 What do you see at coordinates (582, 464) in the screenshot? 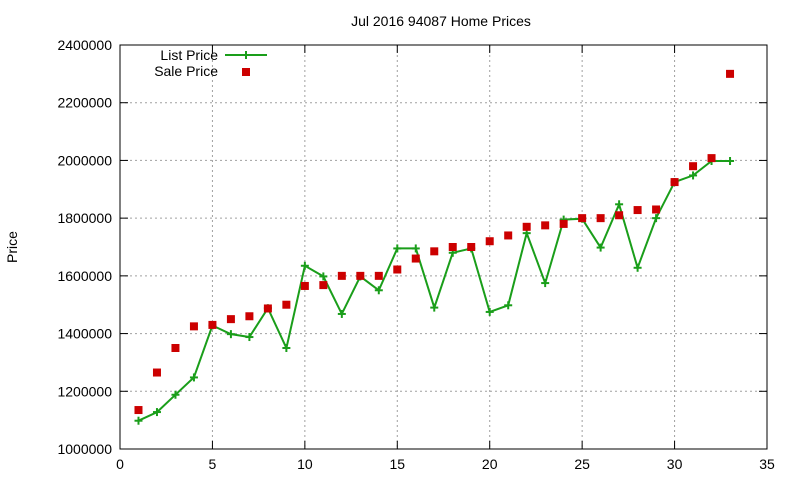
I see `x-tick-label: 25` at bounding box center [582, 464].